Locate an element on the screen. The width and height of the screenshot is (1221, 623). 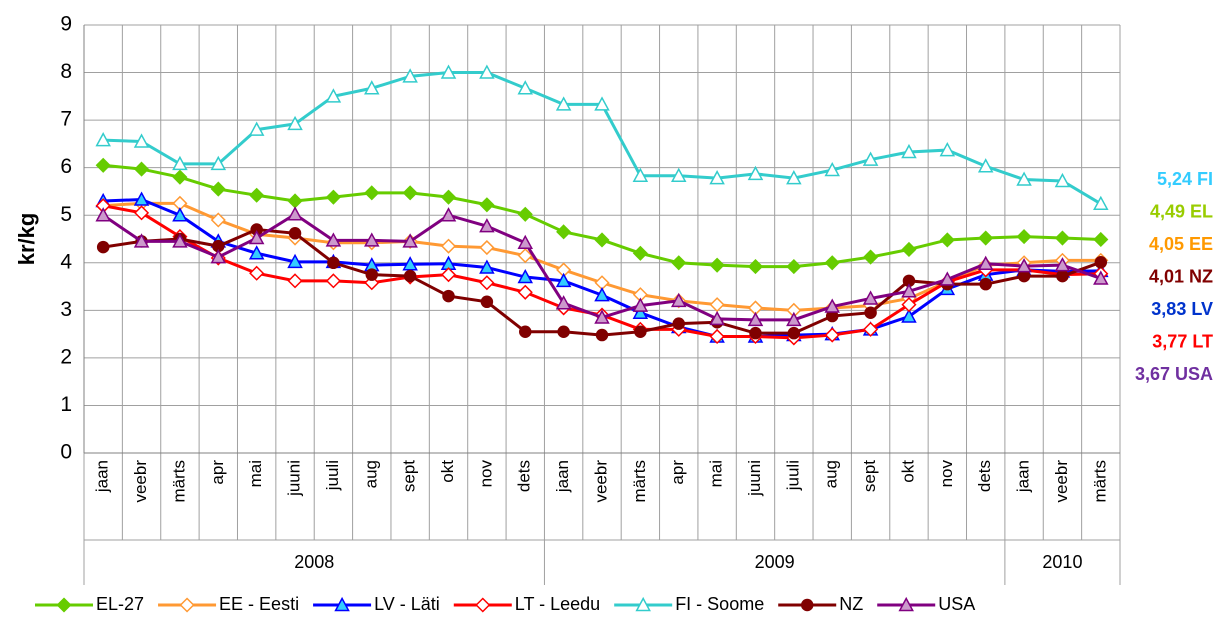
y-tick-label: 5 is located at coordinates (66, 214).